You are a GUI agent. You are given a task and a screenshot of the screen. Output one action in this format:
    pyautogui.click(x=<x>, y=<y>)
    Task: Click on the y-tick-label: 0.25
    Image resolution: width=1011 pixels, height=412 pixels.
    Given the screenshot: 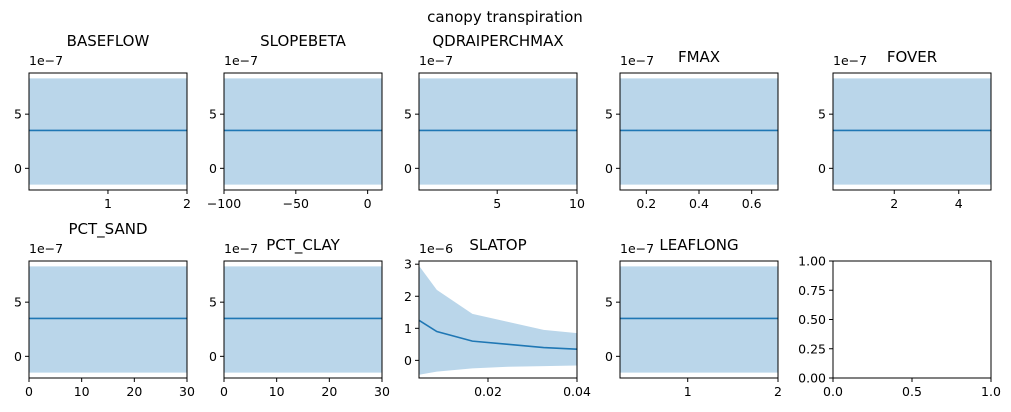 What is the action you would take?
    pyautogui.click(x=812, y=348)
    